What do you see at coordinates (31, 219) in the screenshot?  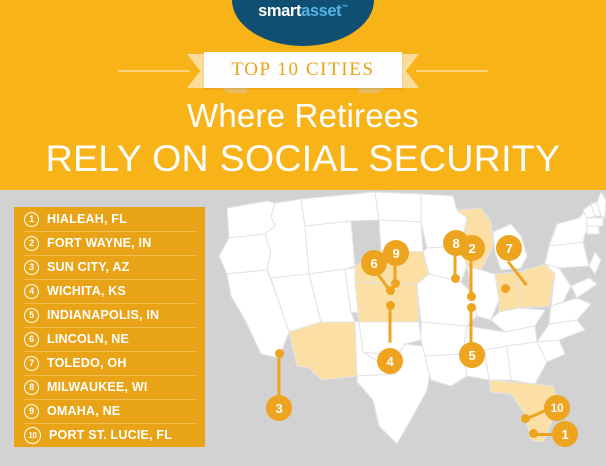 I see `rank-badge: 1` at bounding box center [31, 219].